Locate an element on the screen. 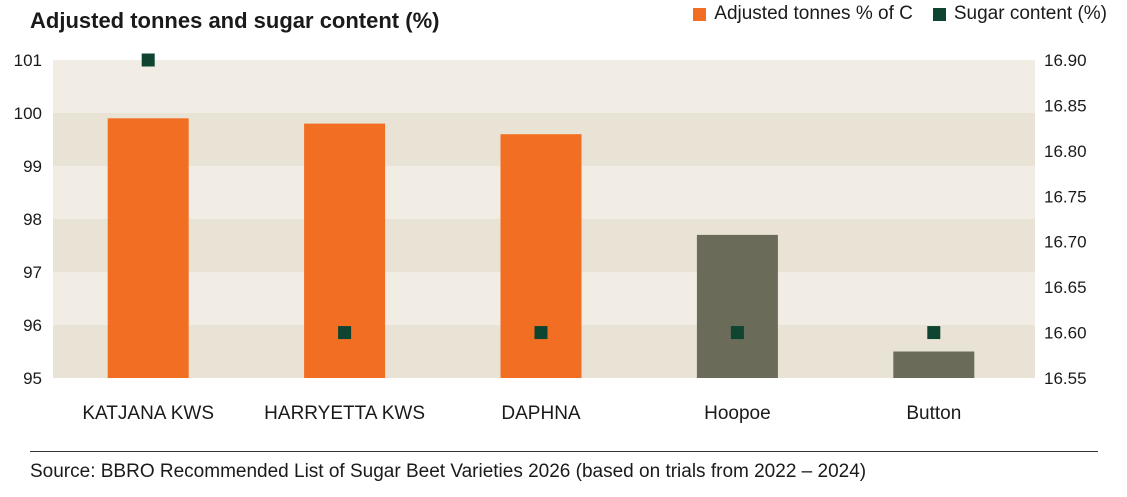 The width and height of the screenshot is (1127, 497). plot-band is located at coordinates (544, 86).